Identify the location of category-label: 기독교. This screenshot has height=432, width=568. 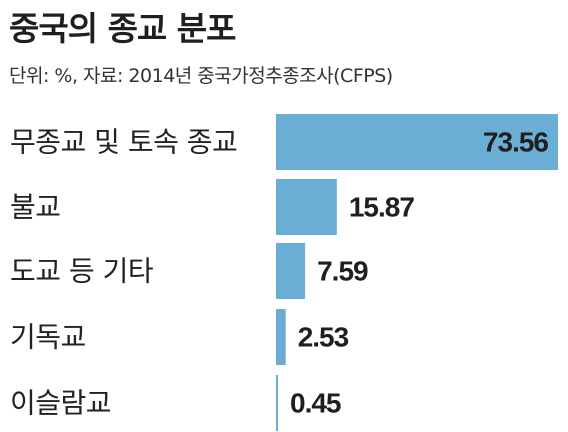
(48, 337).